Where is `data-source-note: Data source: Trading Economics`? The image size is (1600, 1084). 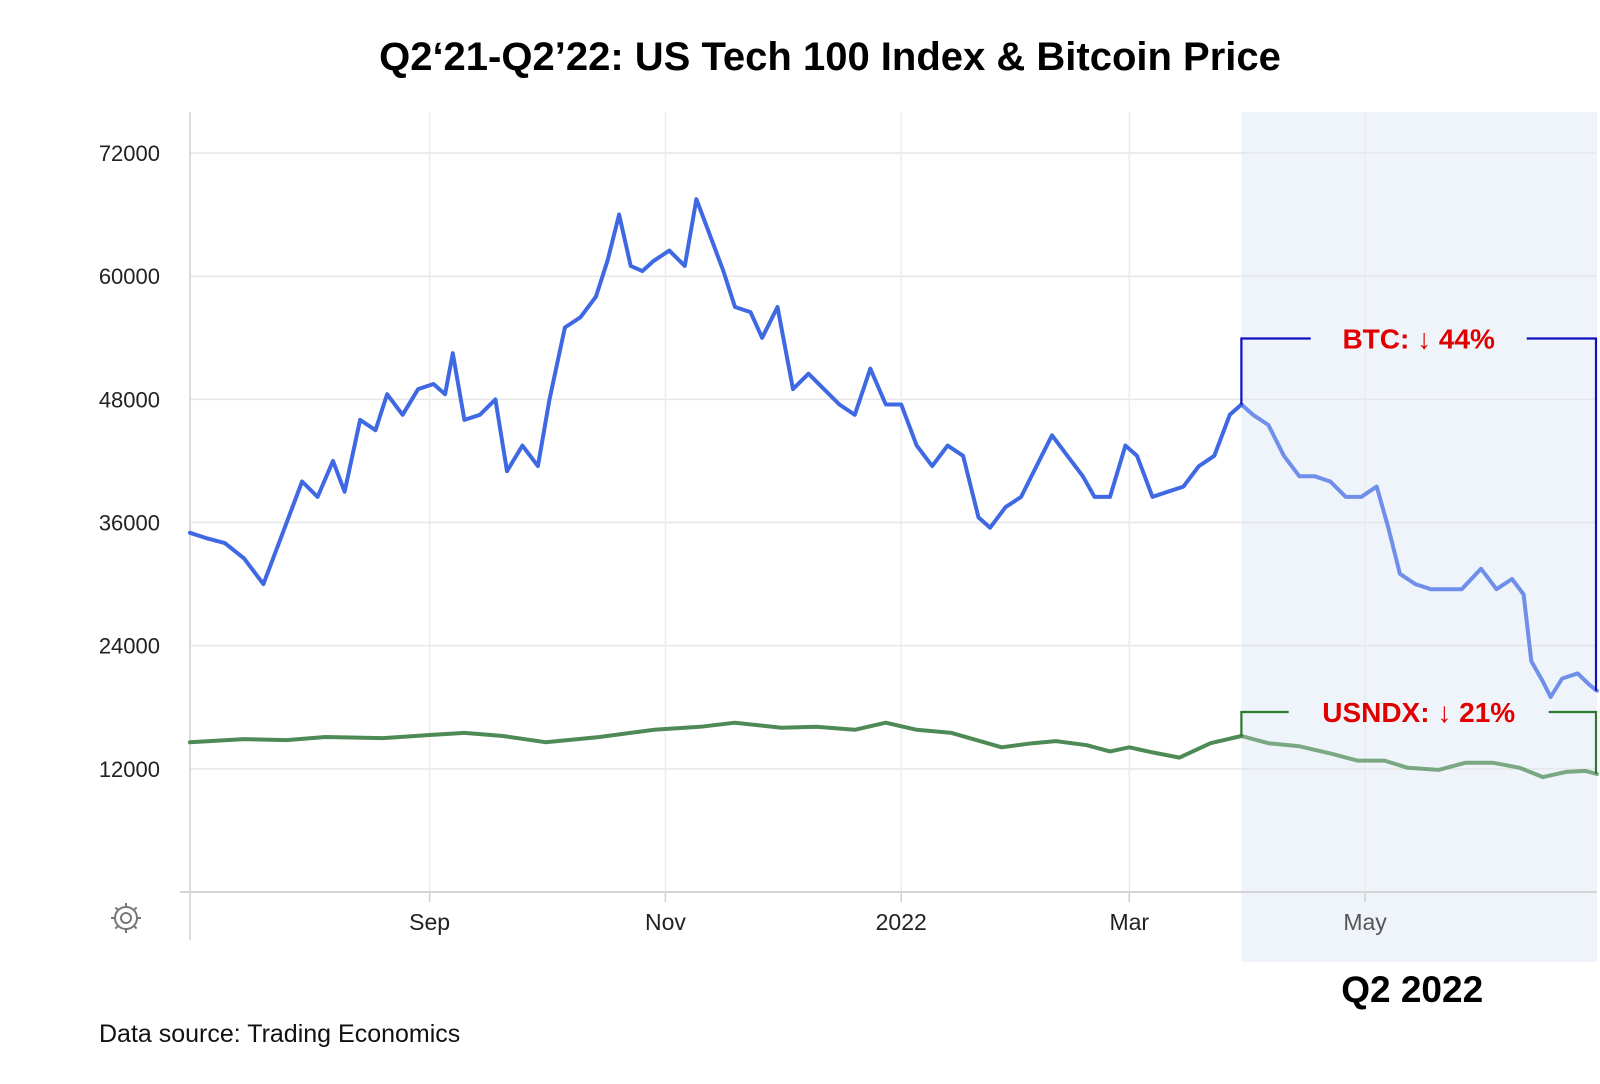
data-source-note: Data source: Trading Economics is located at coordinates (279, 1034).